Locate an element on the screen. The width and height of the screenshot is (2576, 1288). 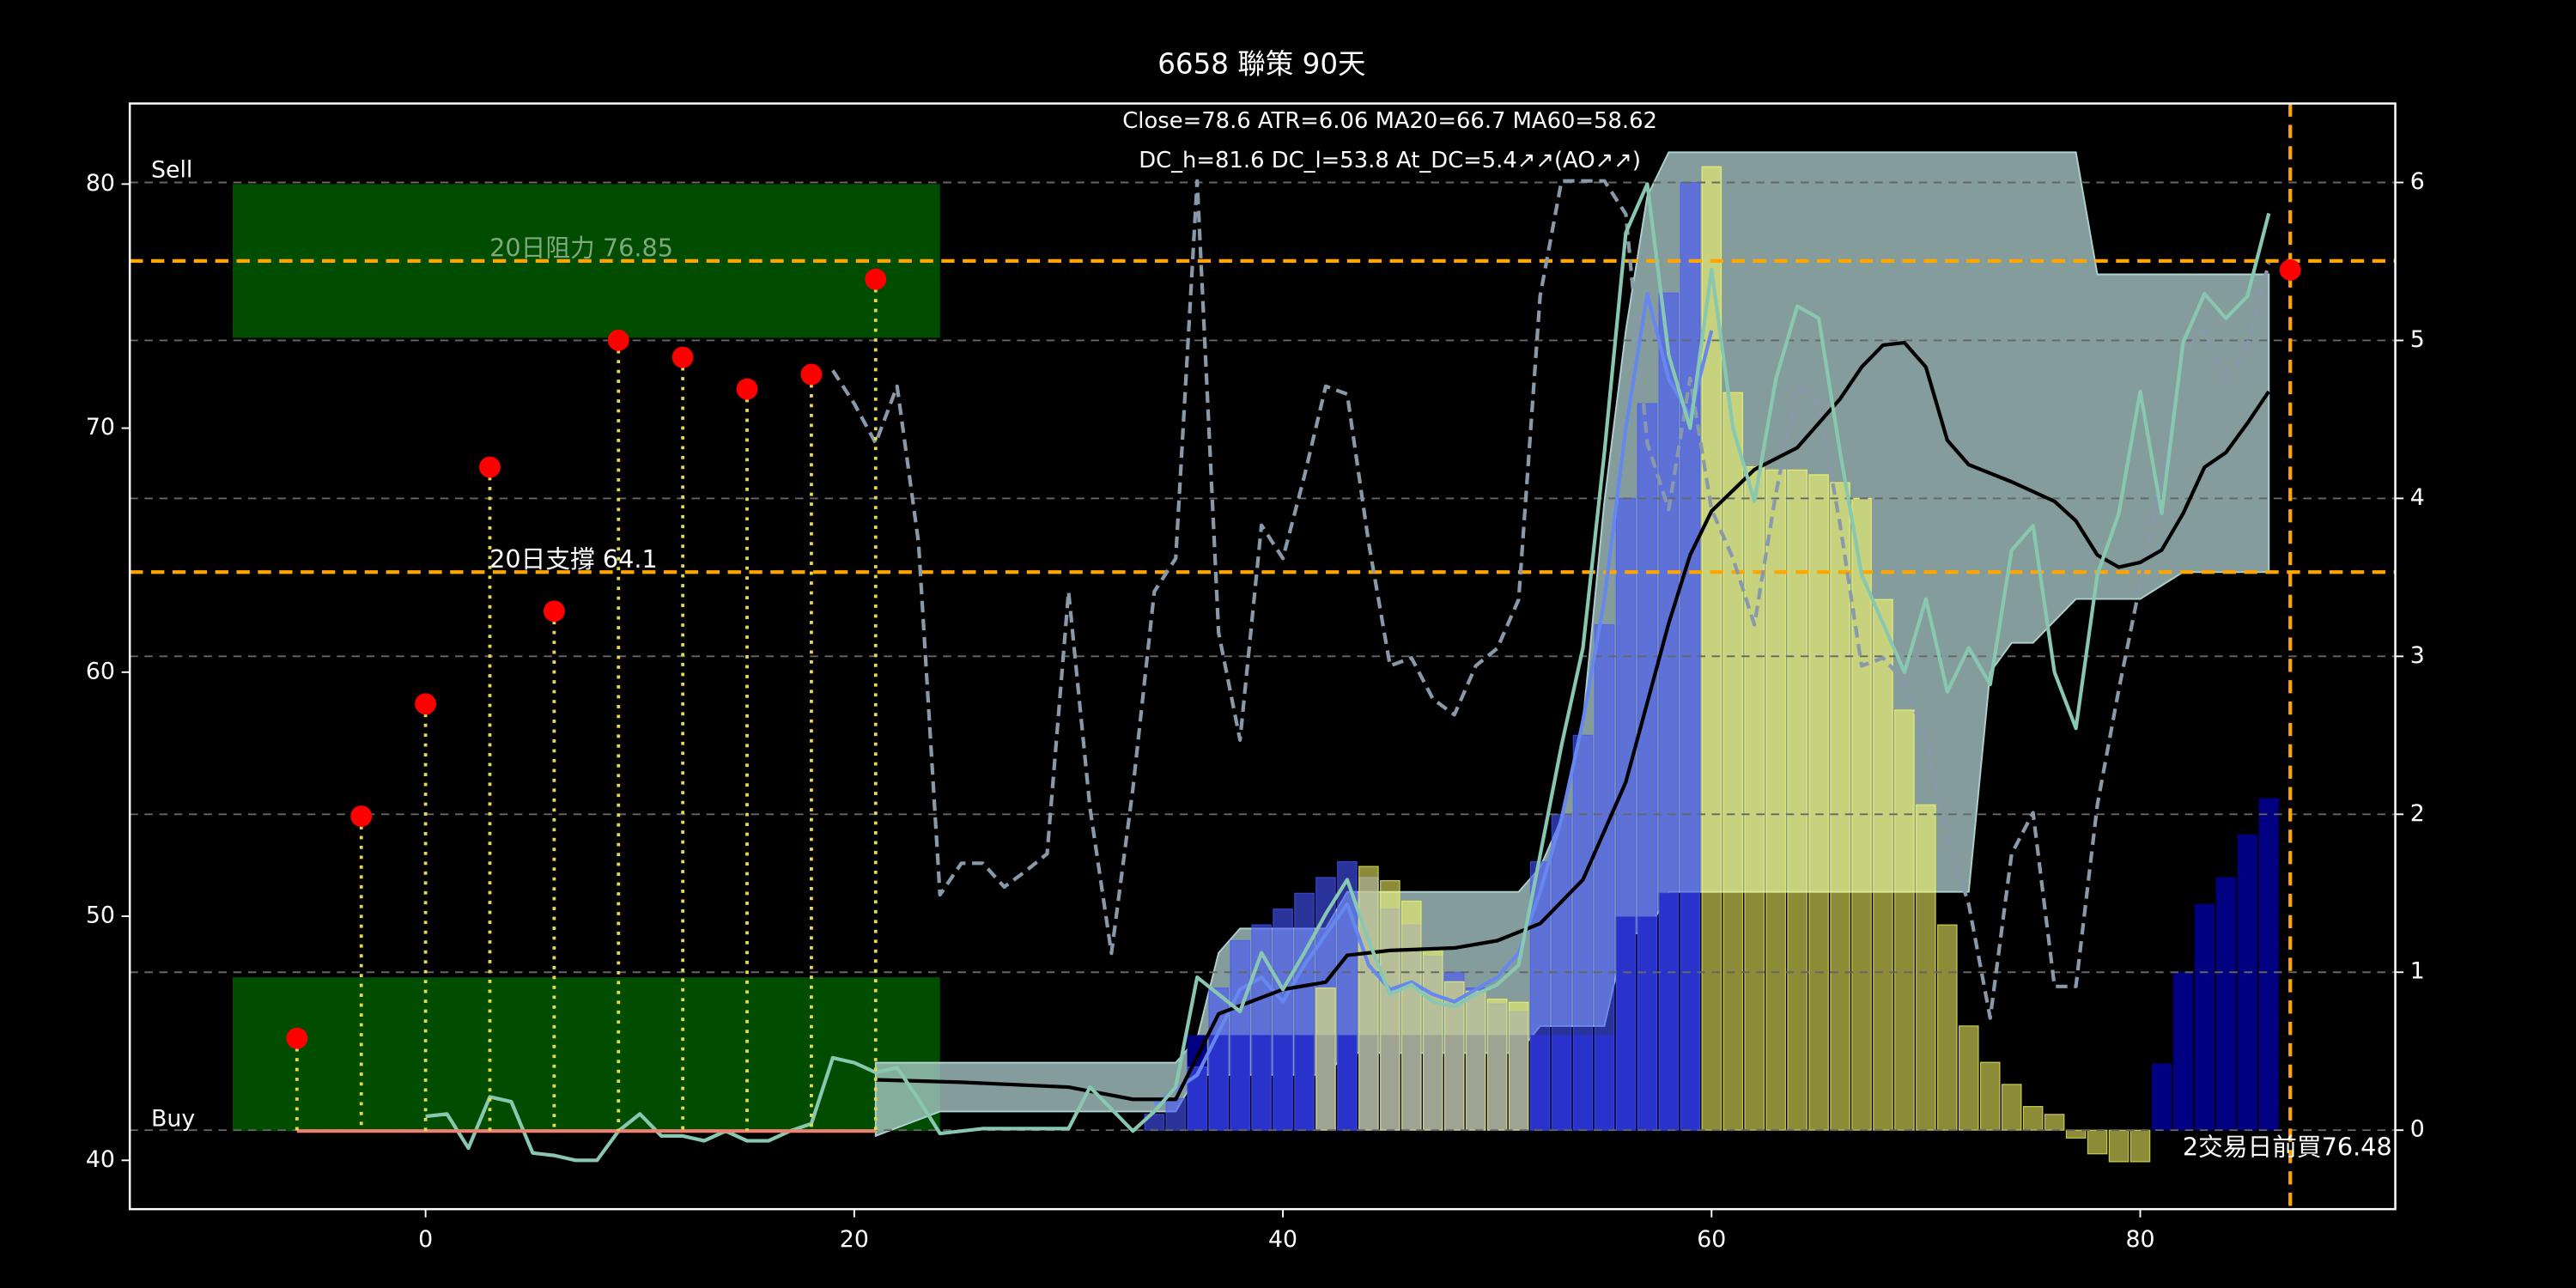
annotation: DC_h=81.6 DC_l=53.8 At_DC=5.4↗↗(AO↗↗) is located at coordinates (1390, 160).